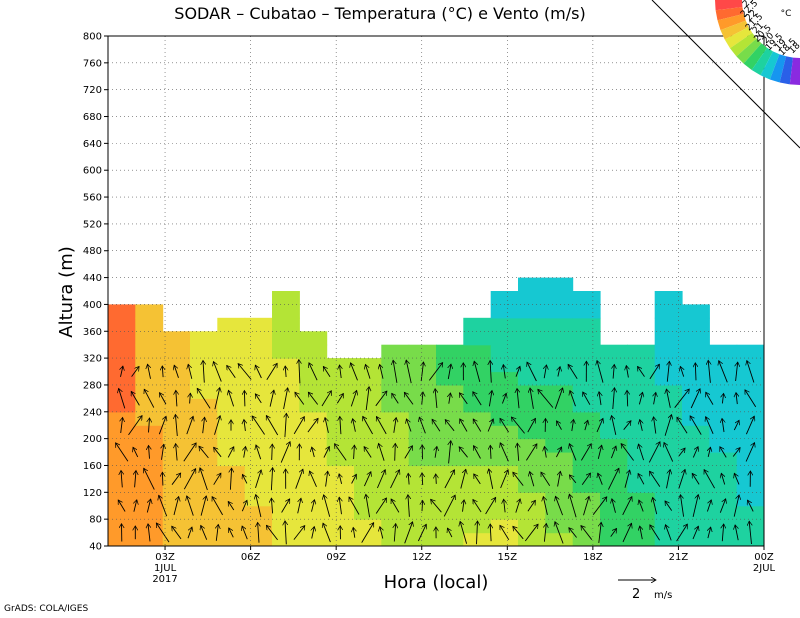 The height and width of the screenshot is (618, 800). What do you see at coordinates (92, 171) in the screenshot?
I see `y-tick-label: 600` at bounding box center [92, 171].